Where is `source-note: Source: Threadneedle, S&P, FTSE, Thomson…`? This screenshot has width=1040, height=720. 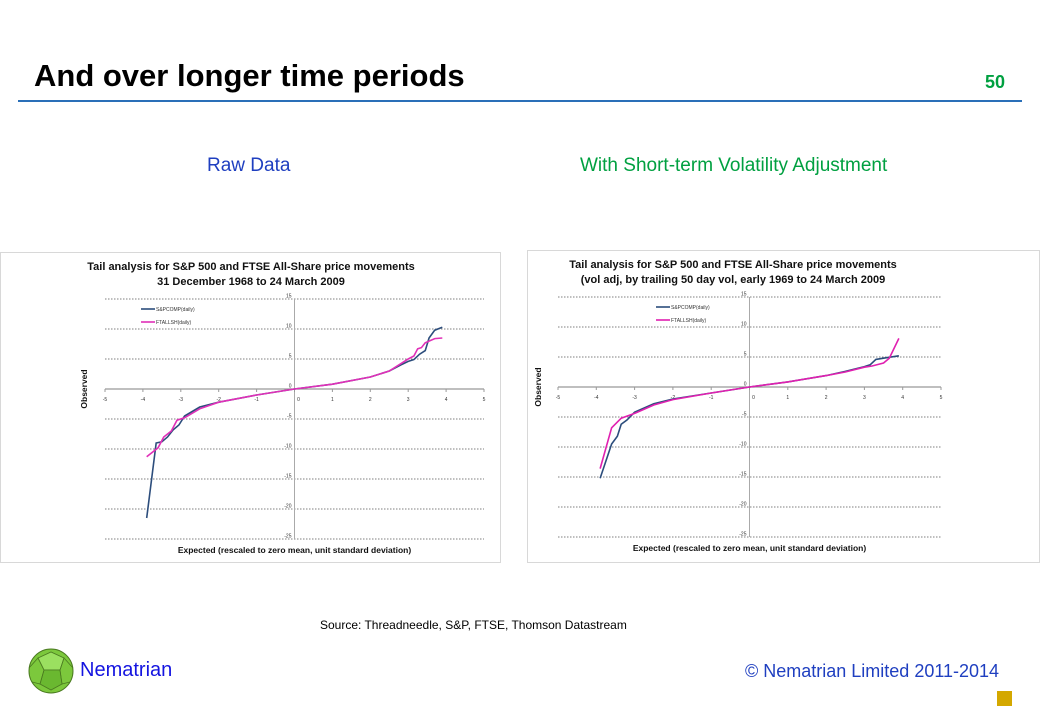
source-note: Source: Threadneedle, S&P, FTSE, Thomson… is located at coordinates (473, 625).